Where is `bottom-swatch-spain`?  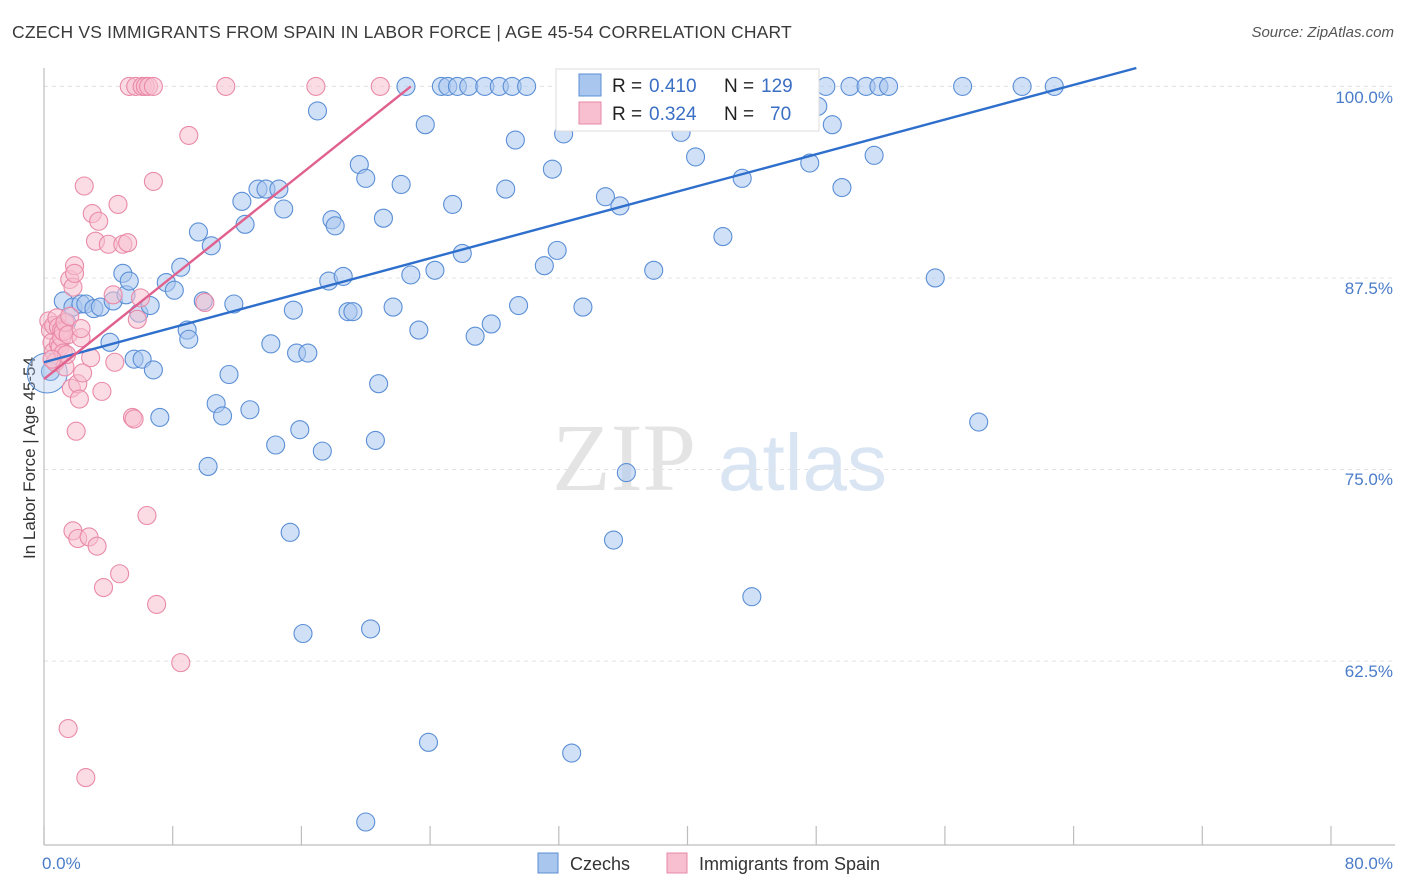
bottom-swatch-spain is located at coordinates (677, 863).